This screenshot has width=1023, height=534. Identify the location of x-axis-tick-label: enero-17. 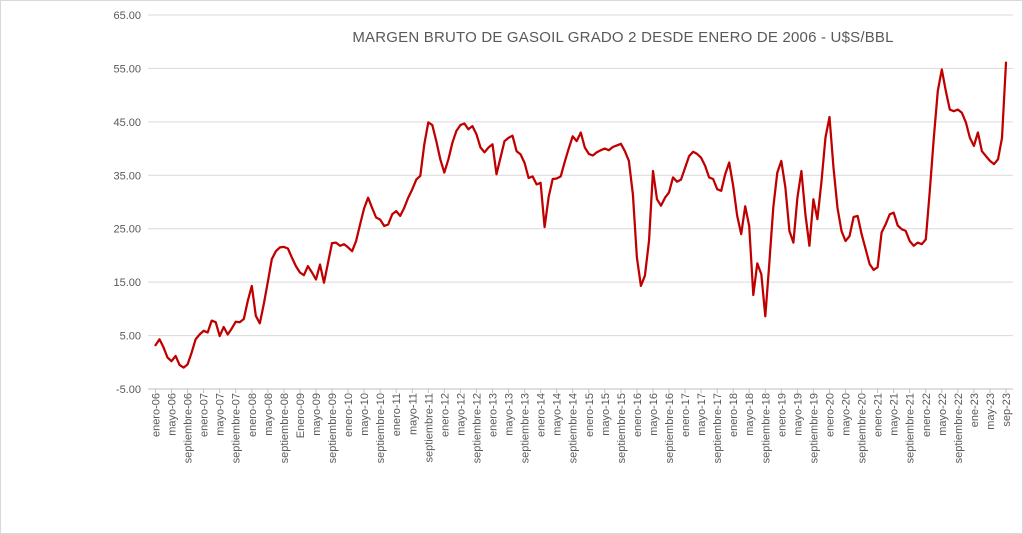
(686, 415).